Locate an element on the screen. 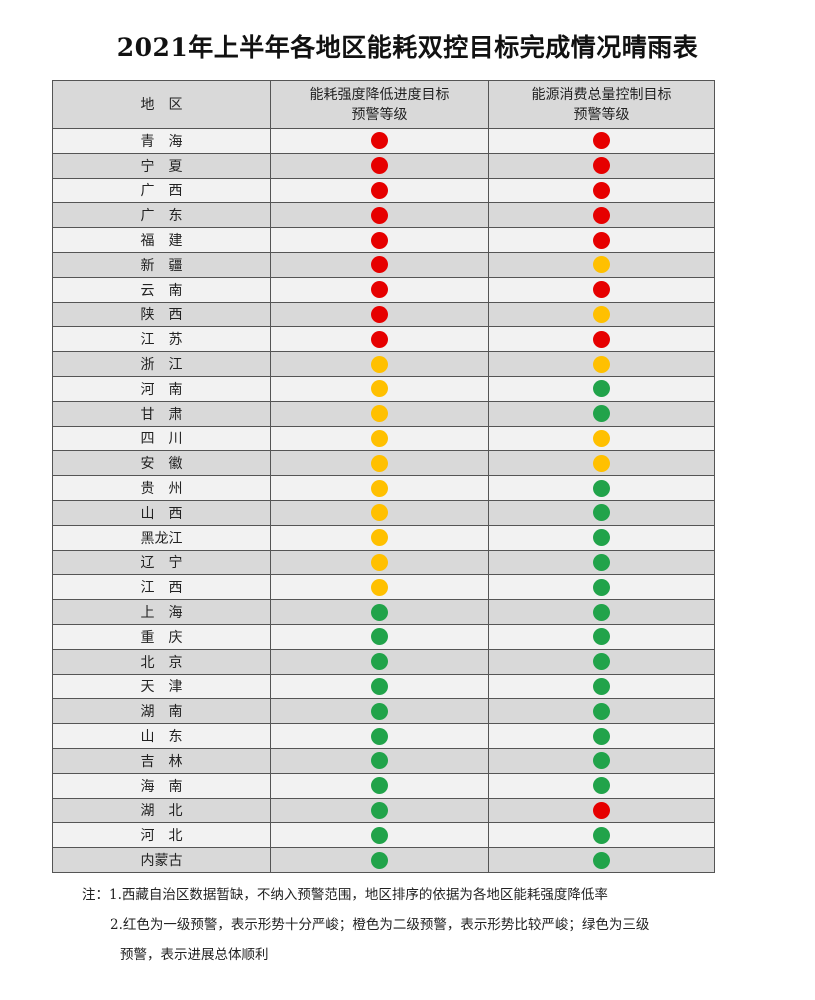  region-cell: 上 海 is located at coordinates (161, 612).